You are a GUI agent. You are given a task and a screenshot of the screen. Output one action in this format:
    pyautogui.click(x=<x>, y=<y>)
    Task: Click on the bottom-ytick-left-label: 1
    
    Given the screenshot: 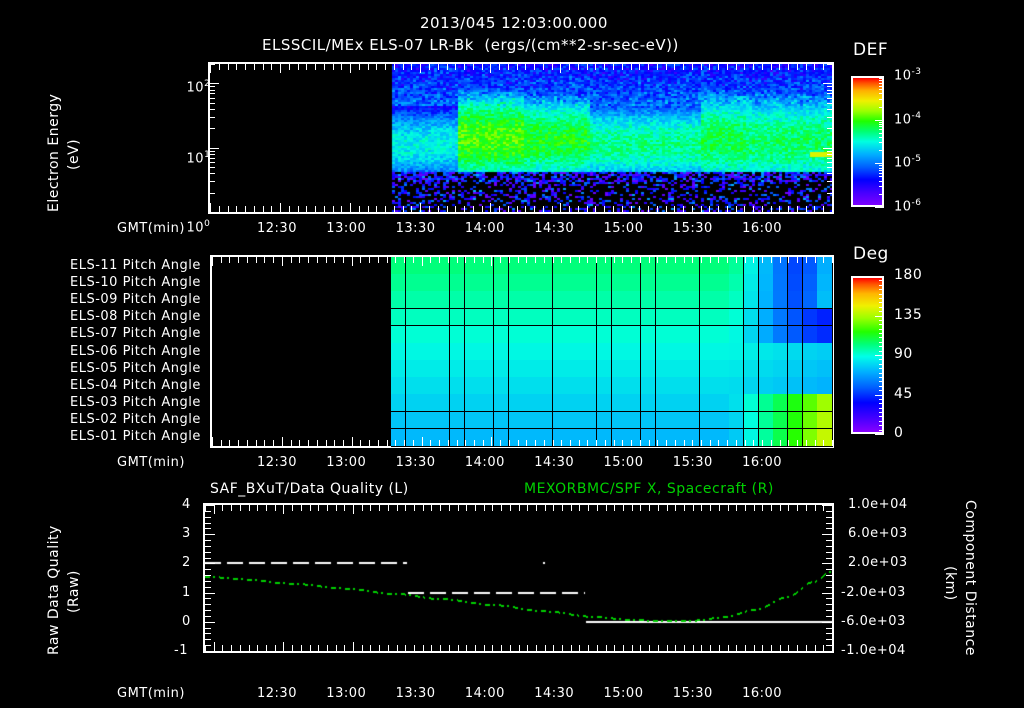 What is the action you would take?
    pyautogui.click(x=186, y=592)
    